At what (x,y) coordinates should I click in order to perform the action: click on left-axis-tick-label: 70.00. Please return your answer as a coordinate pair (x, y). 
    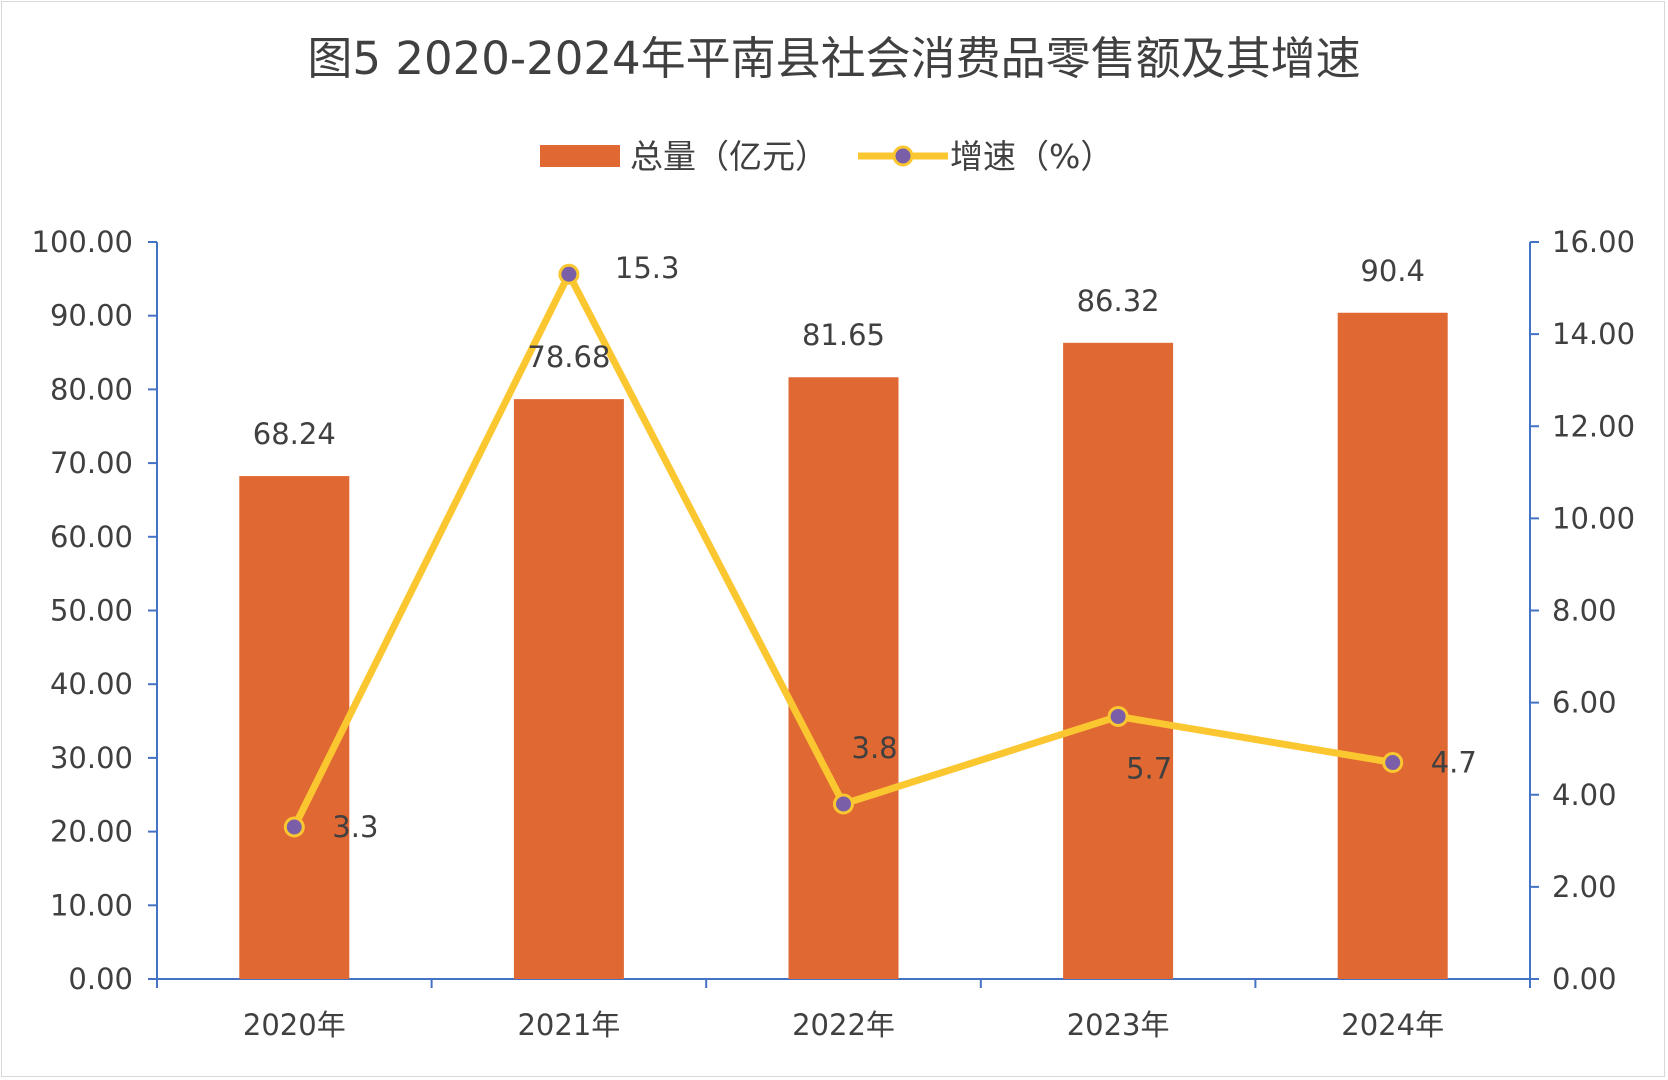
    Looking at the image, I should click on (91, 463).